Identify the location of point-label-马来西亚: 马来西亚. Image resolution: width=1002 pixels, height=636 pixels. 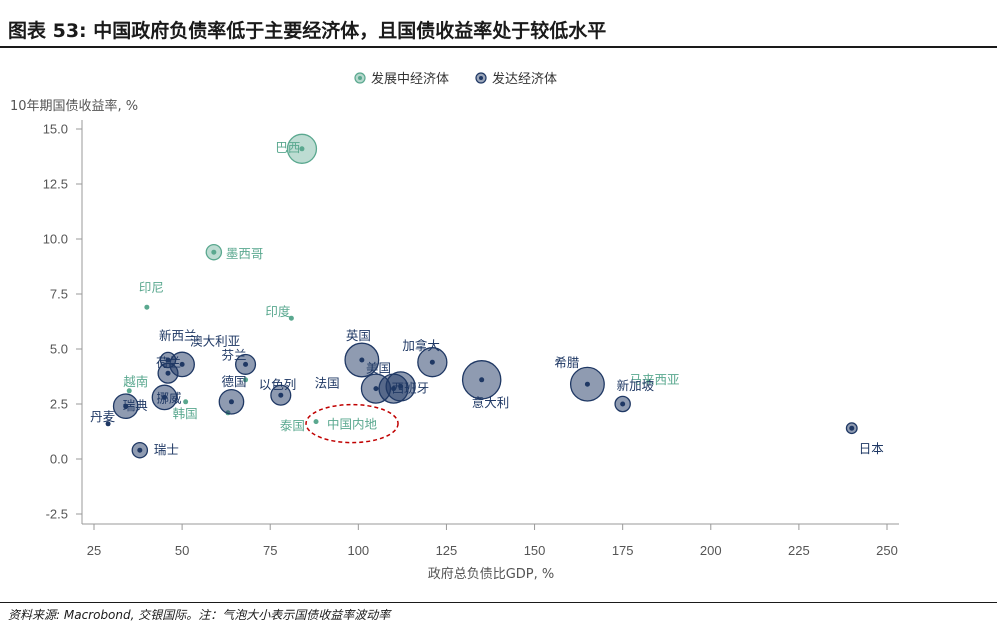
(655, 379).